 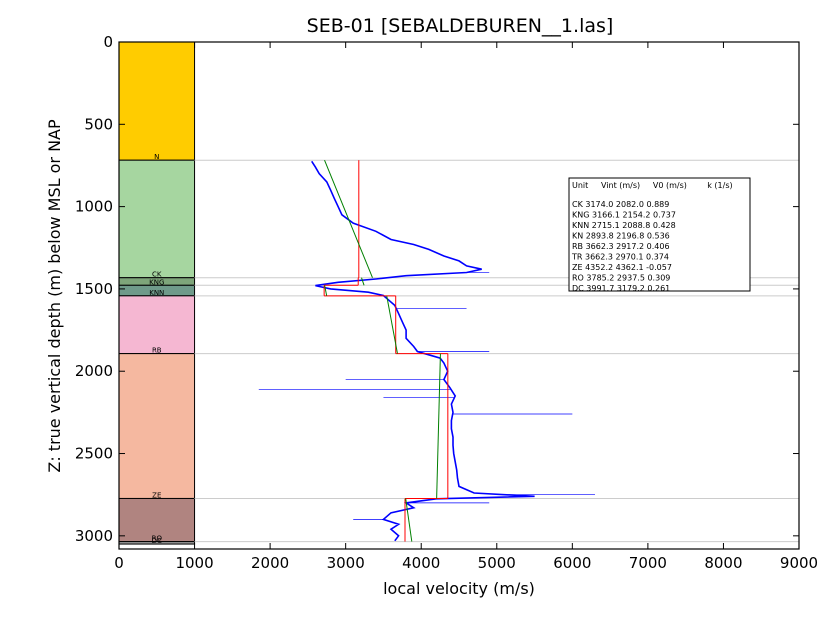 What do you see at coordinates (497, 563) in the screenshot?
I see `x-tick-label: 5000` at bounding box center [497, 563].